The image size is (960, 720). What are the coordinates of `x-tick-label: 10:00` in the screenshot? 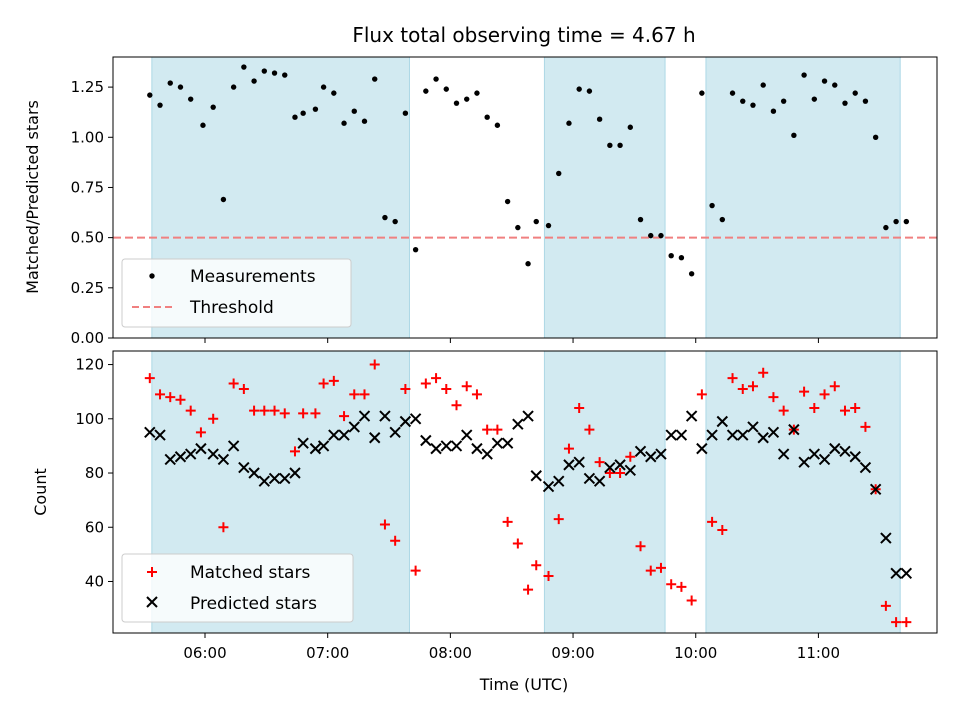 It's located at (695, 653).